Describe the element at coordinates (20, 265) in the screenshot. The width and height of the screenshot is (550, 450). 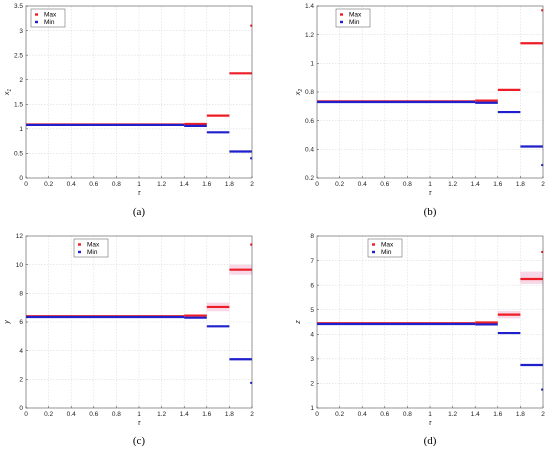
I see `y-tick-label: 10` at that location.